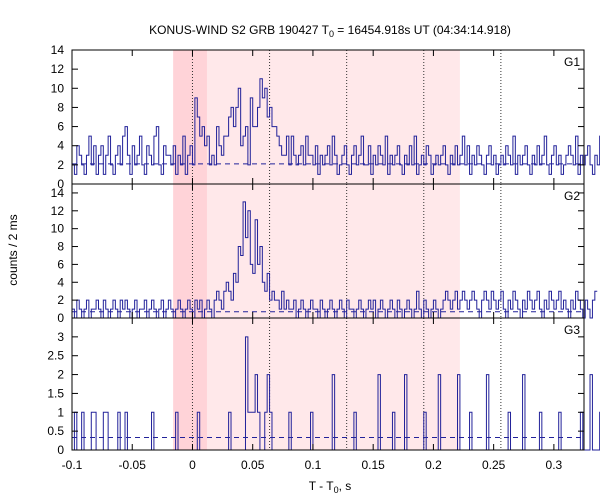  What do you see at coordinates (572, 196) in the screenshot?
I see `g2-panel-label: G2` at bounding box center [572, 196].